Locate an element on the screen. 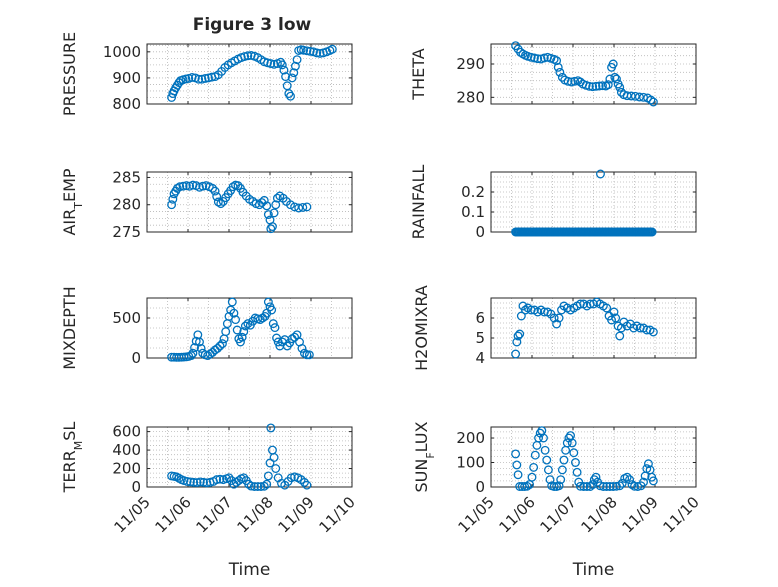 This screenshot has width=778, height=587. y-tick-label: 4 is located at coordinates (480, 358).